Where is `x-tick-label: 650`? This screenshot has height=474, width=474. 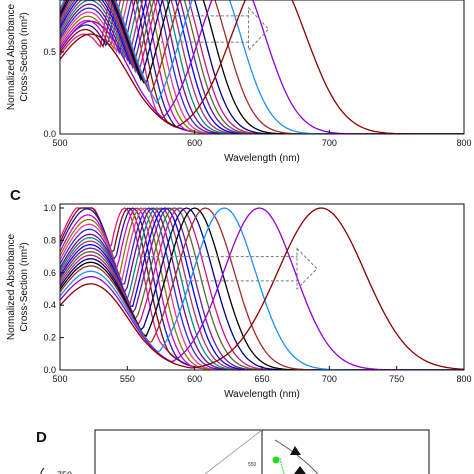
x-tick-label: 650 is located at coordinates (261, 379).